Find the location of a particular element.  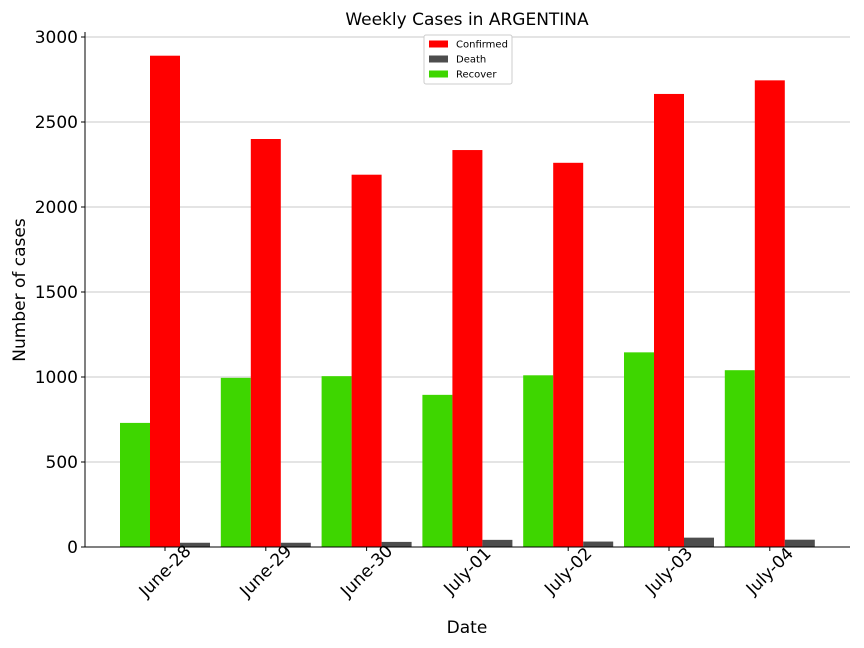

legend-label-recover: Recover is located at coordinates (476, 75).